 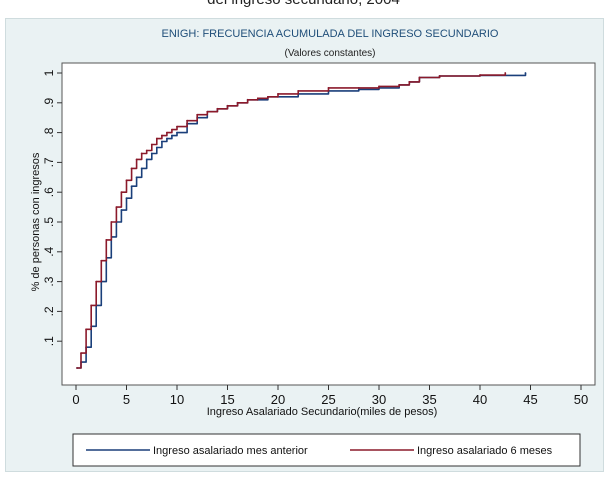 I want to click on y-tick-label: .2, so click(x=49, y=311).